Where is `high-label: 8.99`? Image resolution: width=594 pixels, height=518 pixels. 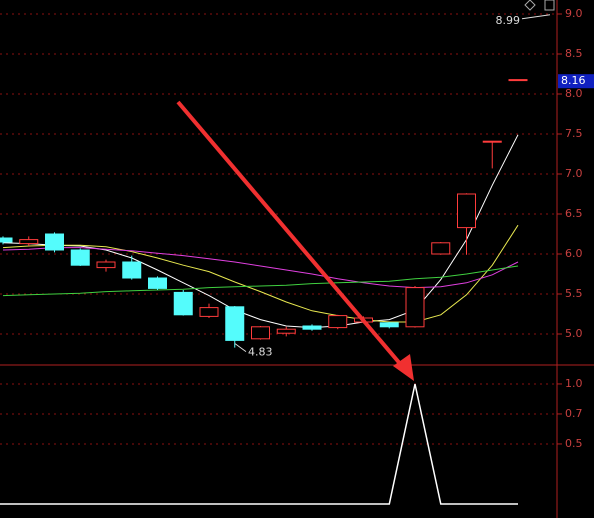
high-label: 8.99 is located at coordinates (508, 20).